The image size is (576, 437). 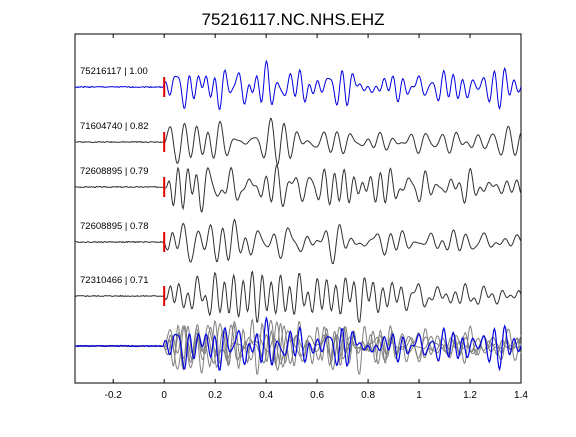 What do you see at coordinates (114, 280) in the screenshot?
I see `trace-label: 72310466 | 0.71` at bounding box center [114, 280].